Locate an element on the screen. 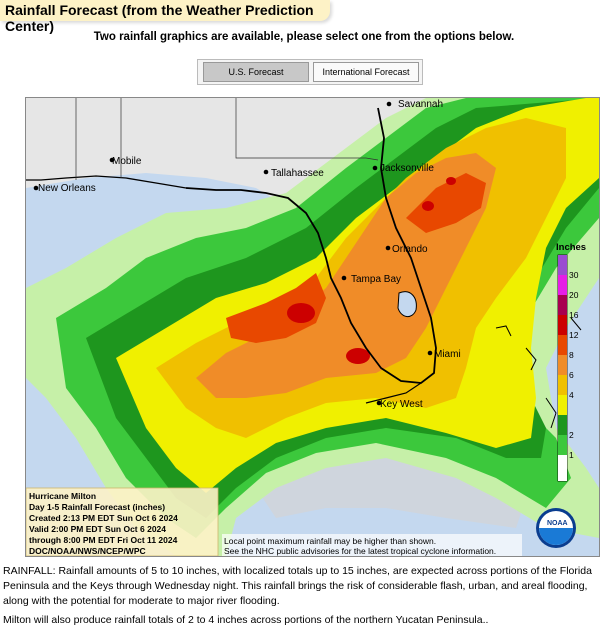 The height and width of the screenshot is (640, 608). svg-text: 1 is located at coordinates (571, 455).